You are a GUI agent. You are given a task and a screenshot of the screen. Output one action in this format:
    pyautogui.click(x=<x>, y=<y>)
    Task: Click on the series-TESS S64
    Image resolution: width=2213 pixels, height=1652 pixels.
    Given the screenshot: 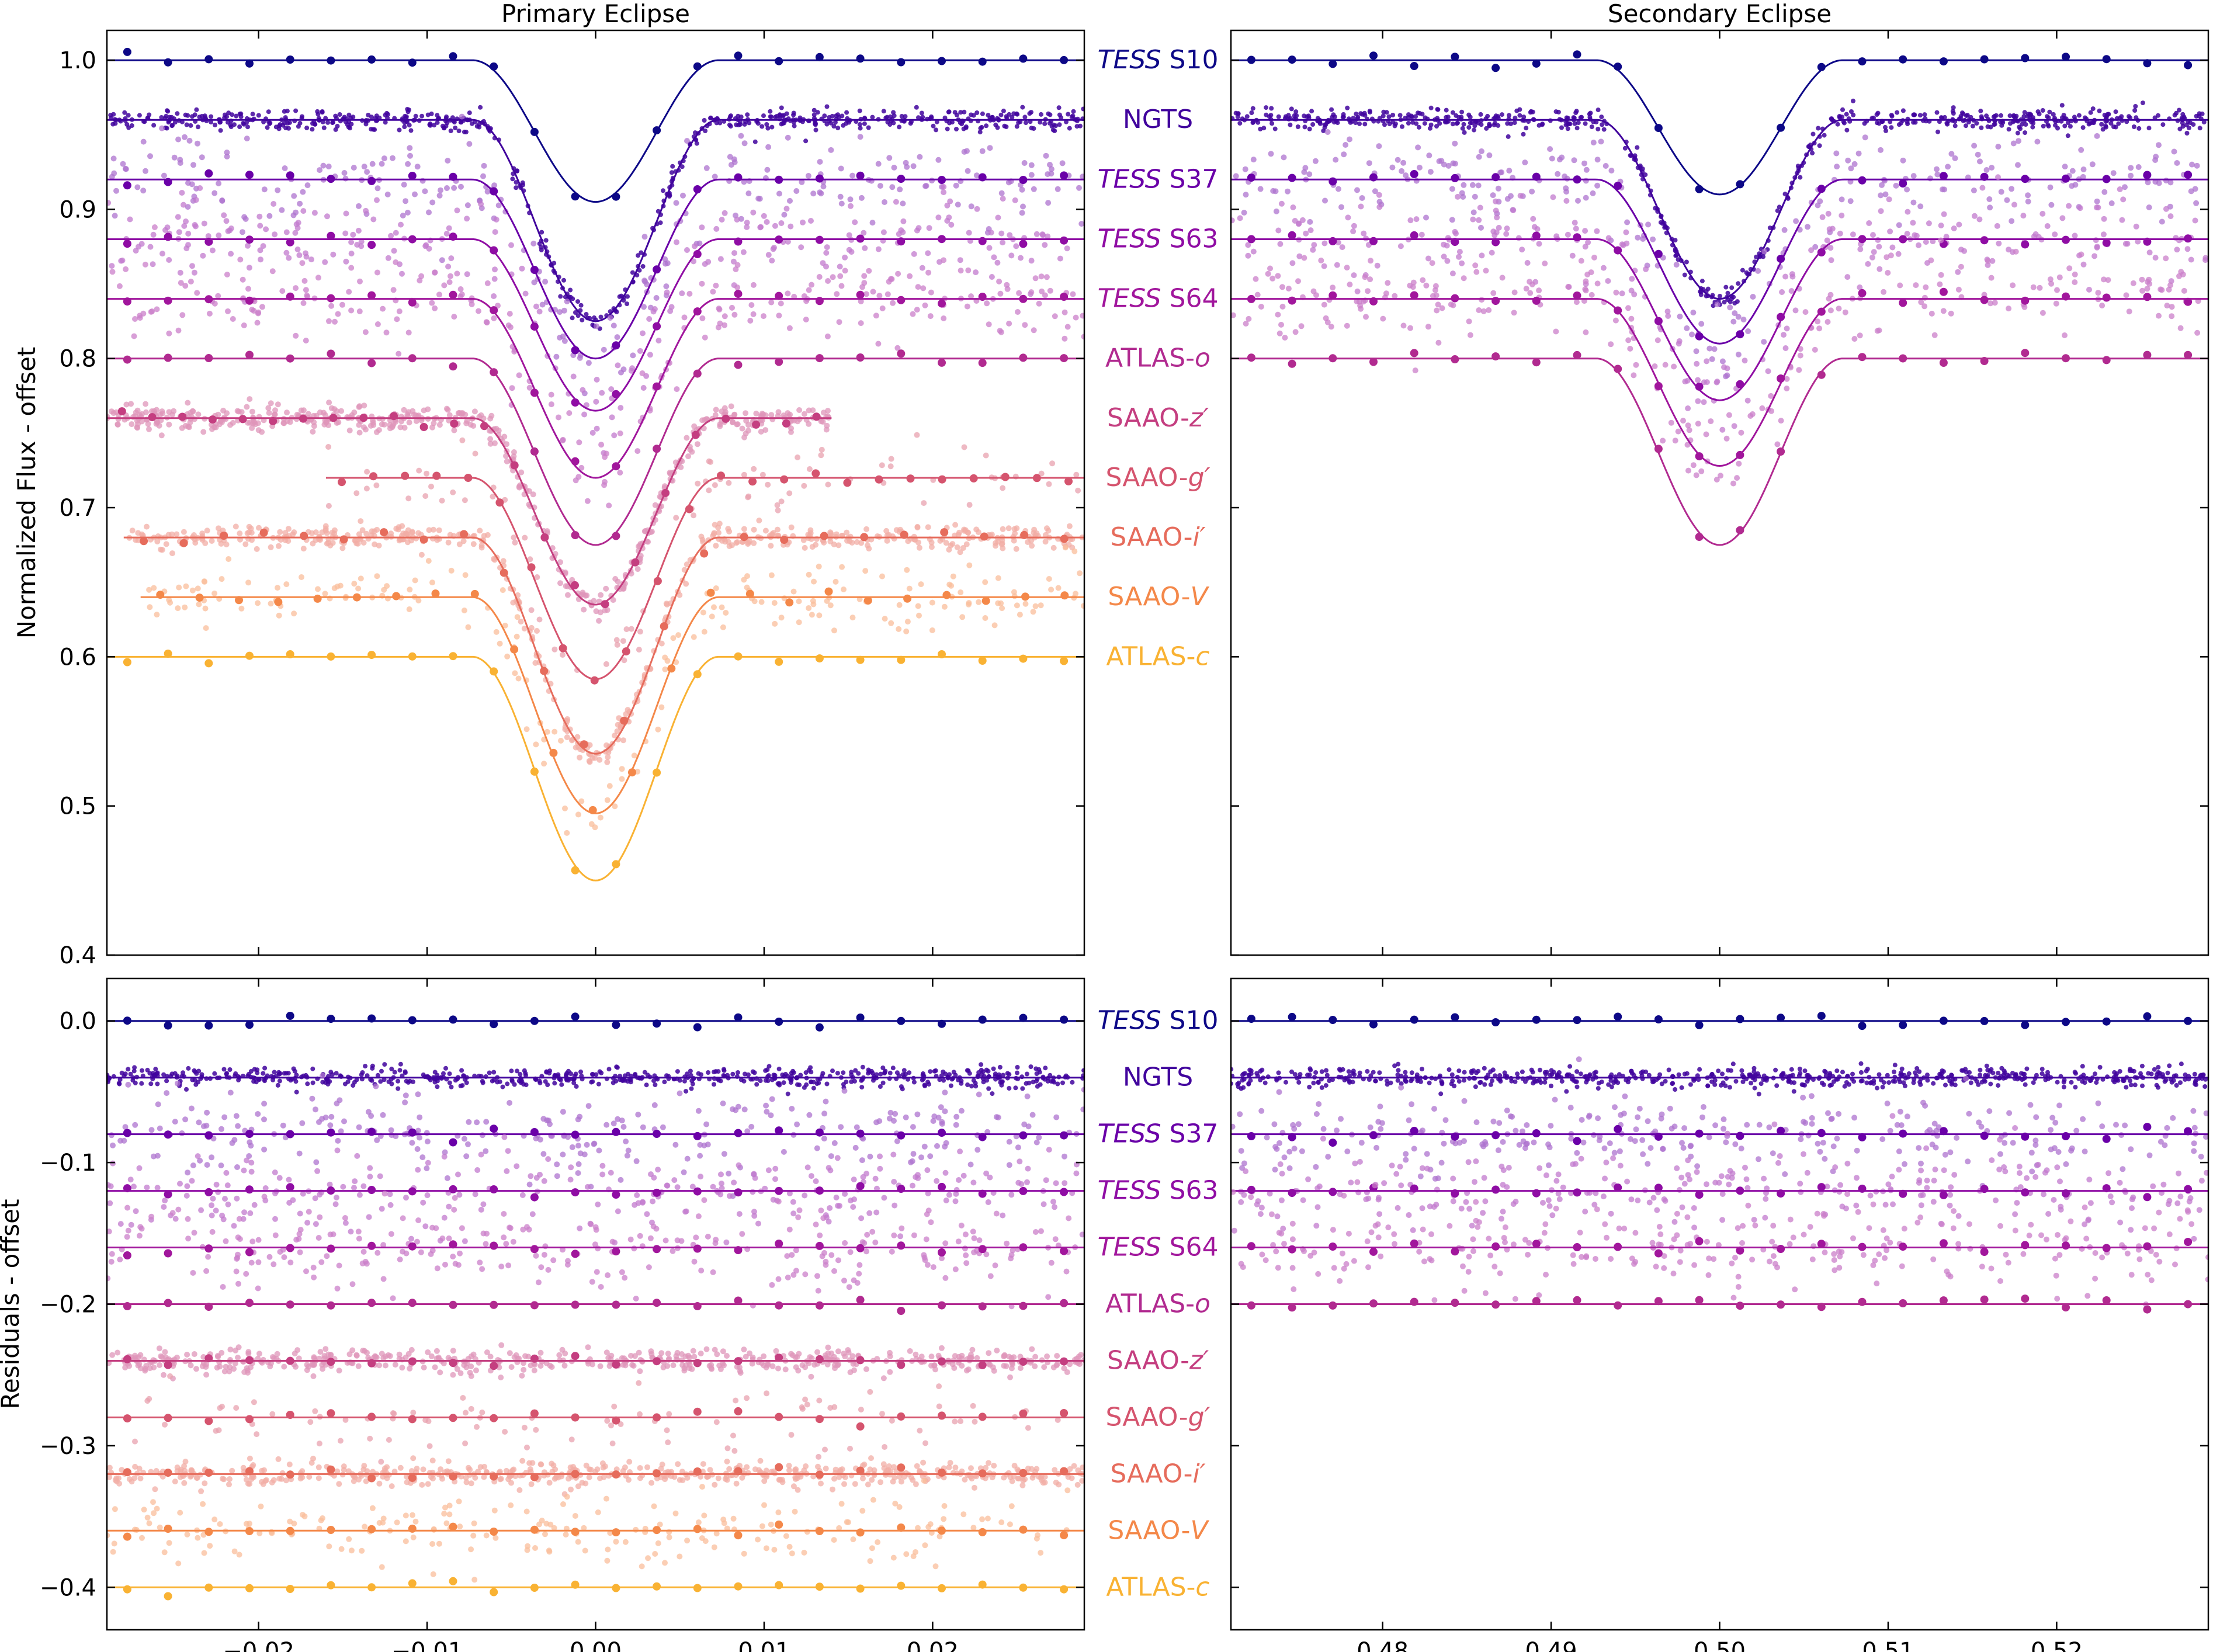 What is the action you would take?
    pyautogui.click(x=595, y=366)
    